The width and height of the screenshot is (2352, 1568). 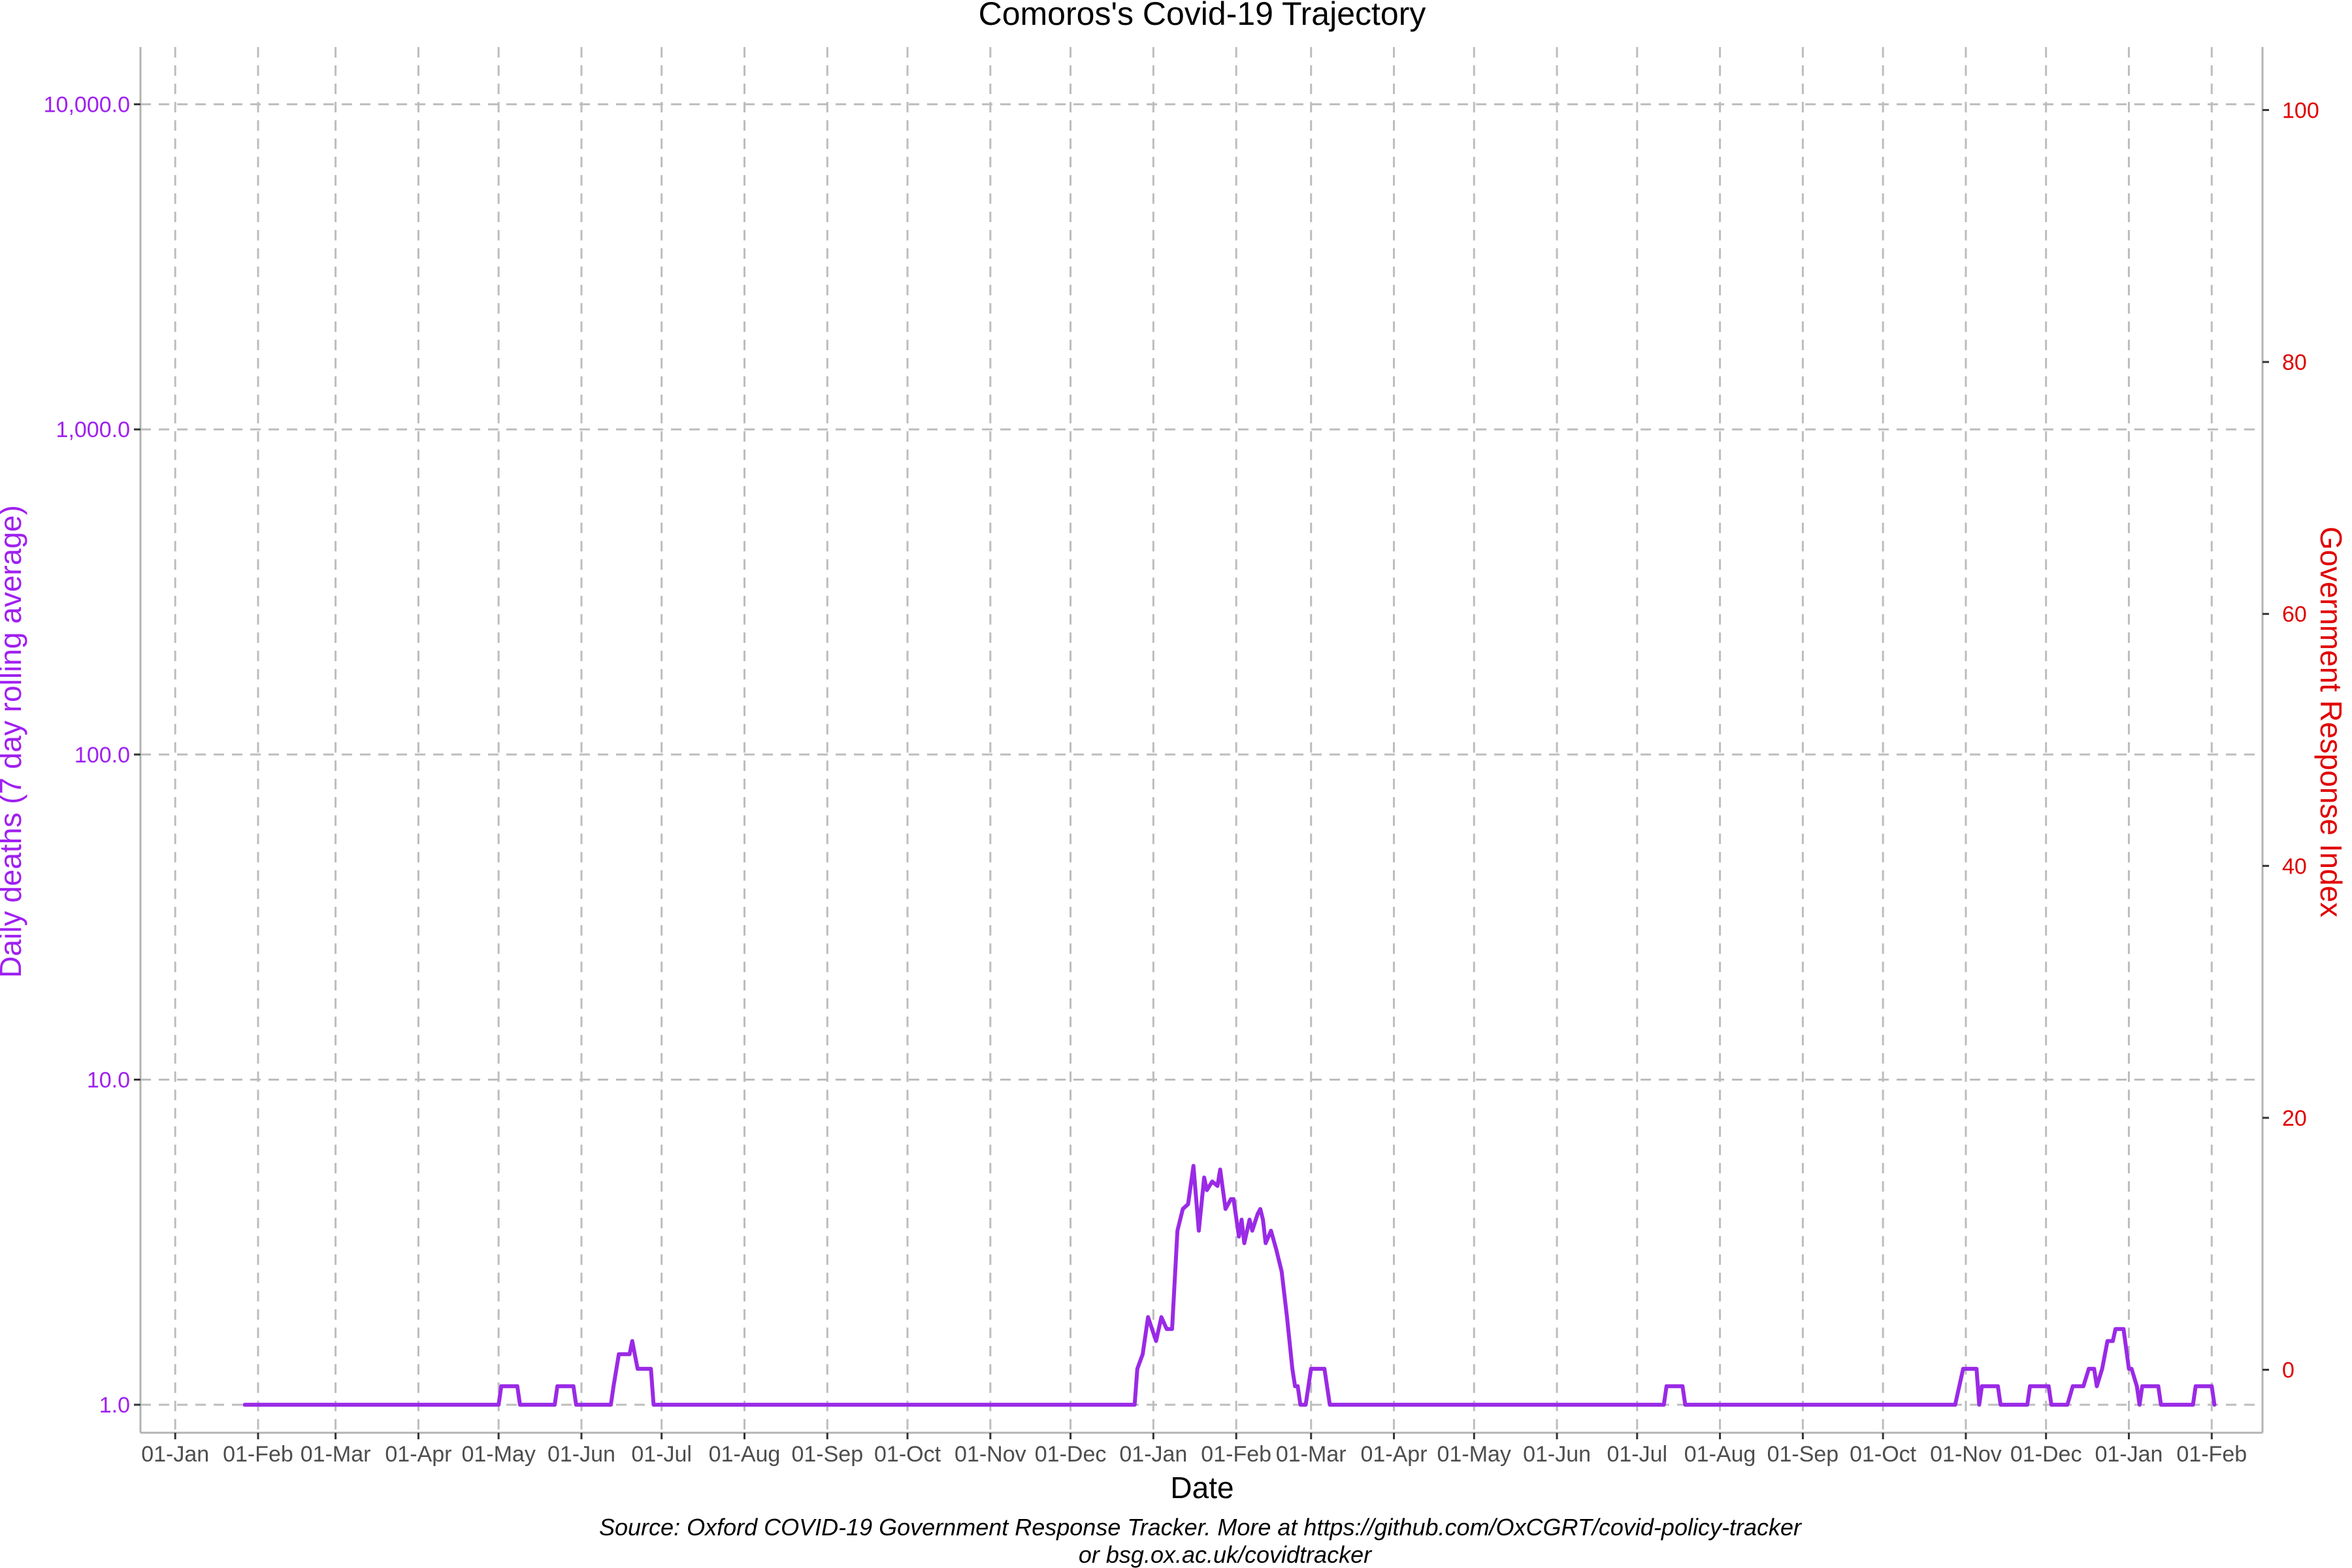 I want to click on y2-tick-label: 0, so click(x=2288, y=1370).